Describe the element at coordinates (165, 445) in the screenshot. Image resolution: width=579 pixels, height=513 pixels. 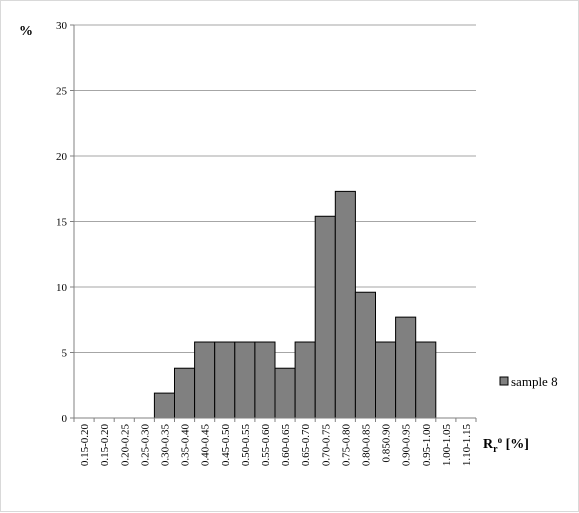
I see `x-tick-label: 0.30-0.35` at that location.